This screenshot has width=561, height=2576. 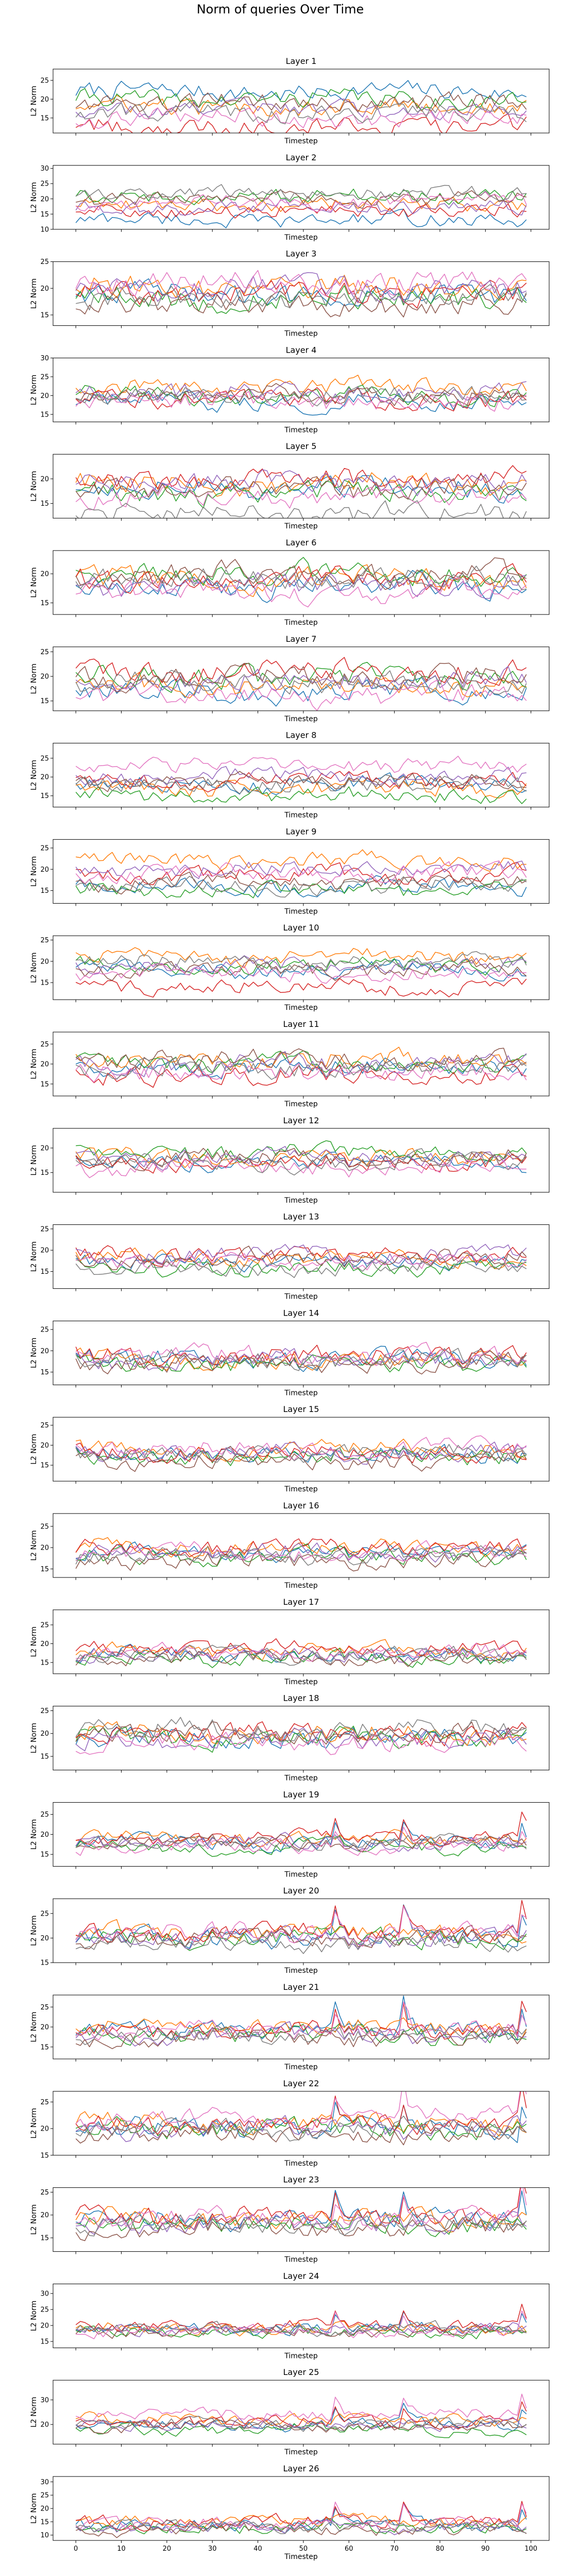 I want to click on y-tick-label: 30, so click(x=44, y=2294).